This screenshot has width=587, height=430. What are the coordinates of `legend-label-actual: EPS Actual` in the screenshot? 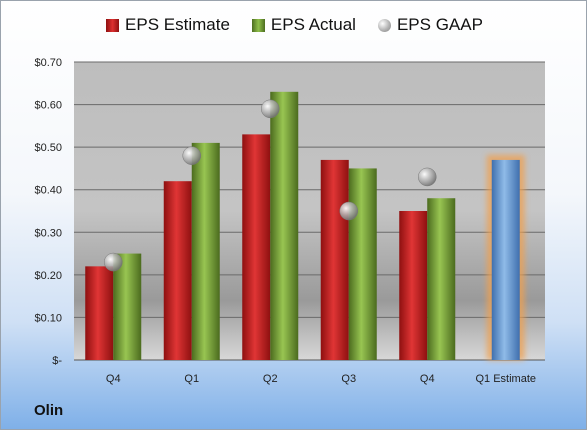 It's located at (313, 24).